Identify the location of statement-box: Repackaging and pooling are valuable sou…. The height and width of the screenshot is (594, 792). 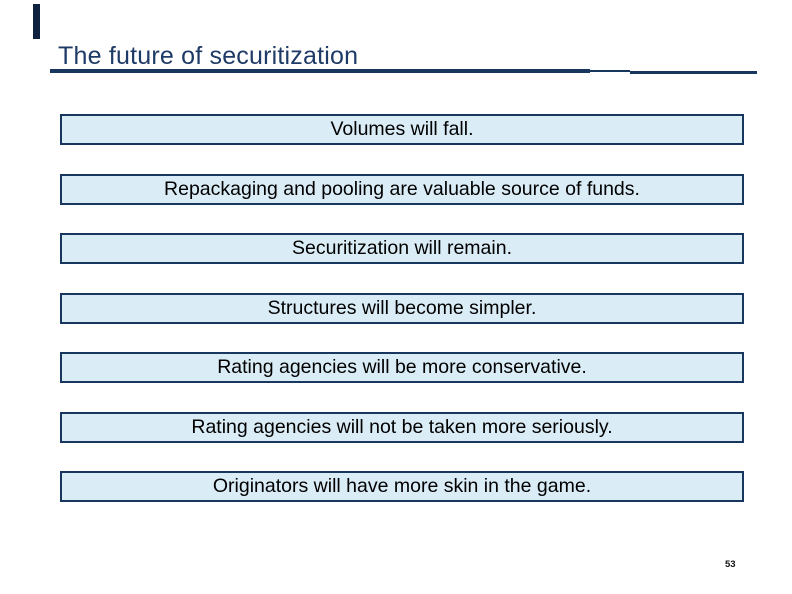
(402, 189).